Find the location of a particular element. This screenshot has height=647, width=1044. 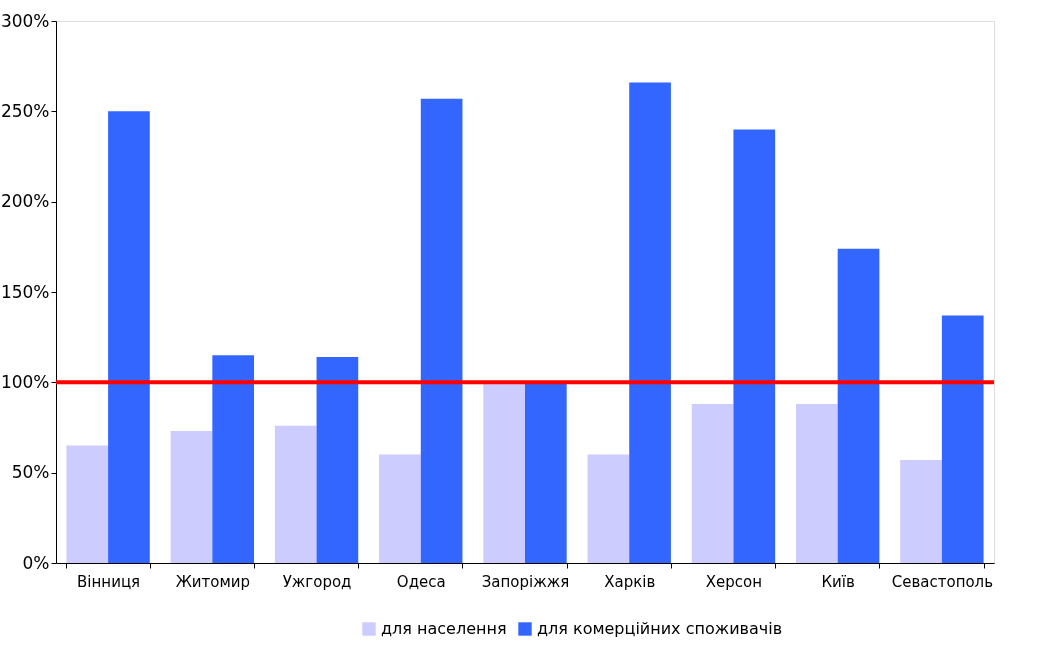

y-tick-label: 250% is located at coordinates (25, 110).